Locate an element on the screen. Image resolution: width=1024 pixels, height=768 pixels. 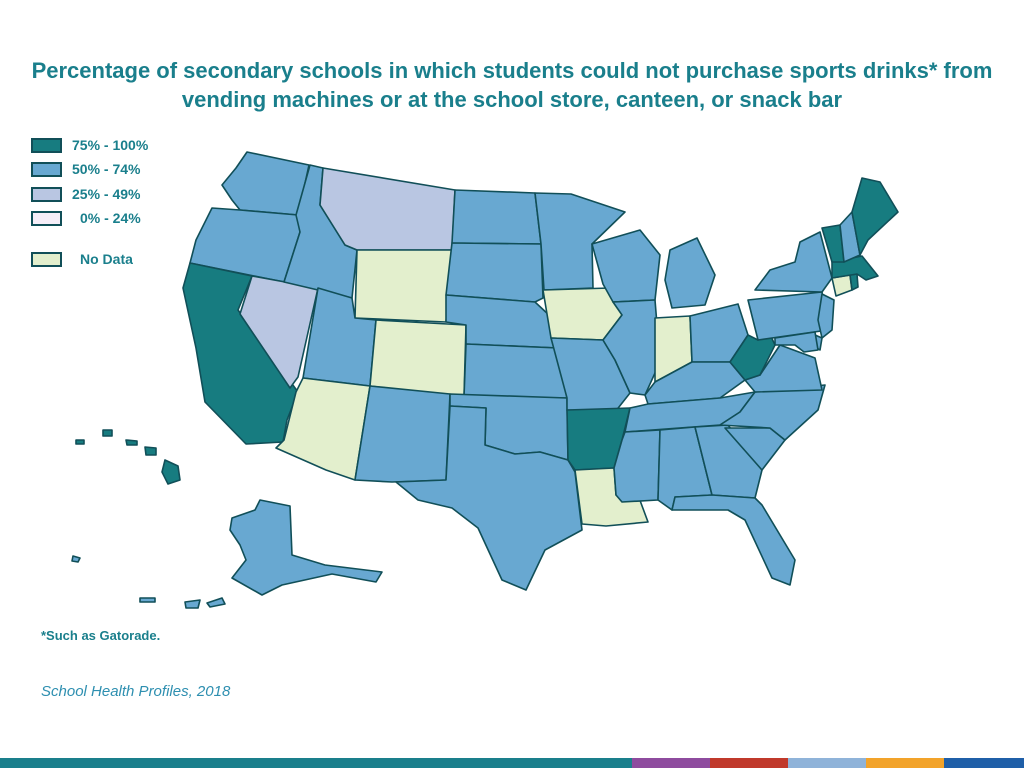
state-washington is located at coordinates (265, 183).